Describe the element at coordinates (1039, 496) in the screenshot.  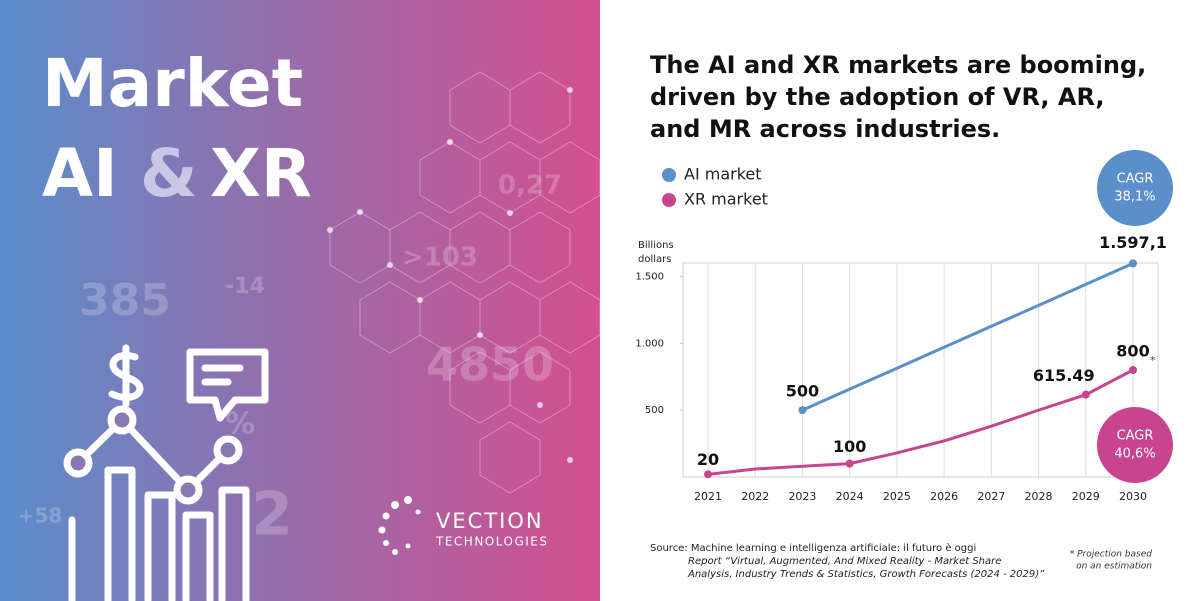
I see `x-tick-label: 2028` at that location.